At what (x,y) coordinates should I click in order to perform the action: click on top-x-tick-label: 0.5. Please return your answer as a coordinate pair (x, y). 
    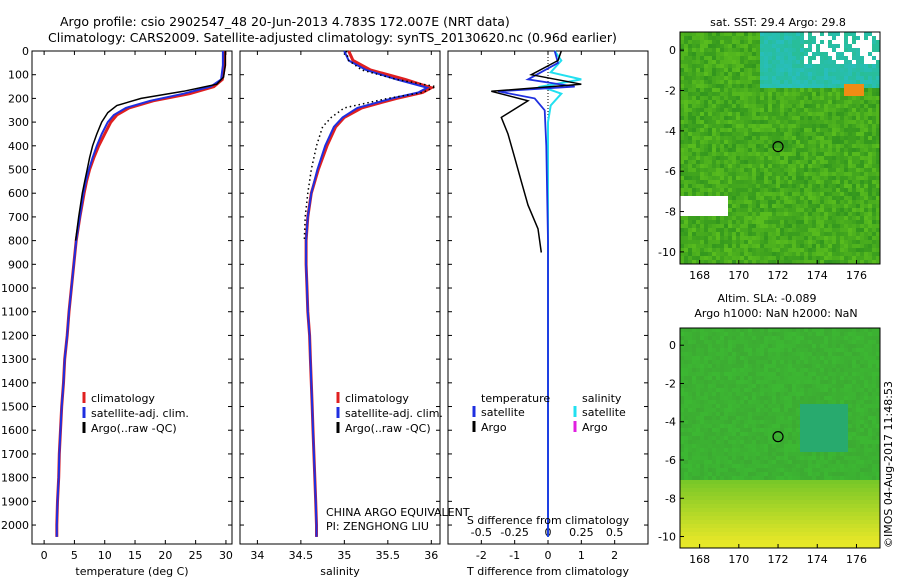
    Looking at the image, I should click on (615, 532).